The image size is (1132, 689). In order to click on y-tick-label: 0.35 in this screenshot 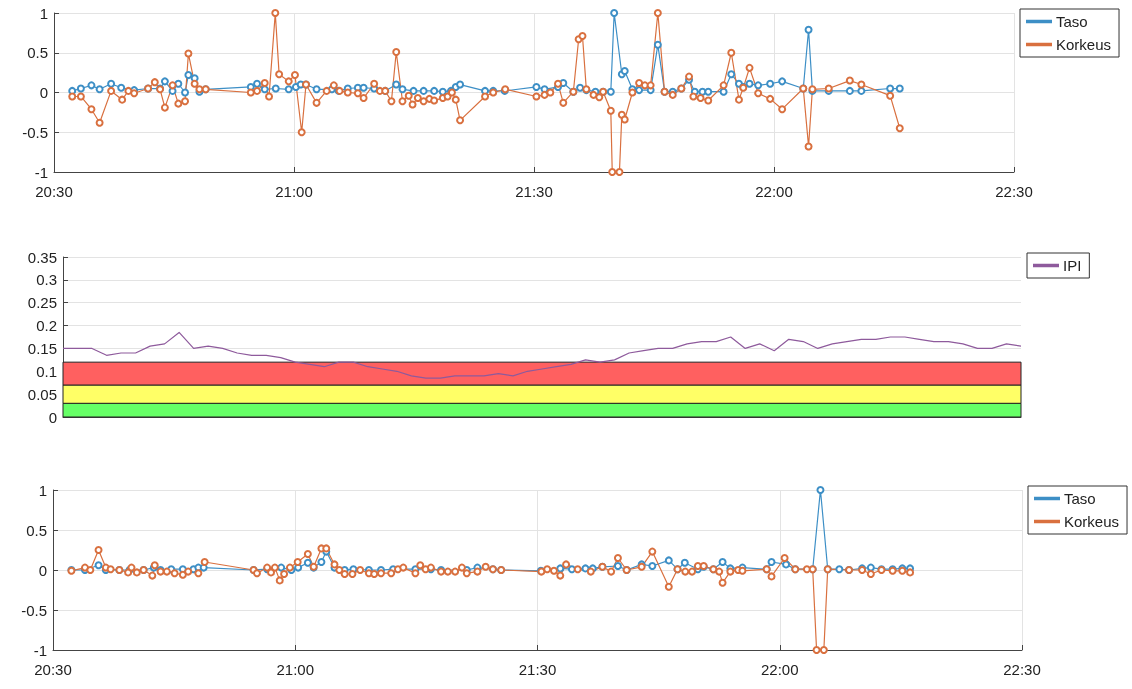, I will do `click(42, 257)`.